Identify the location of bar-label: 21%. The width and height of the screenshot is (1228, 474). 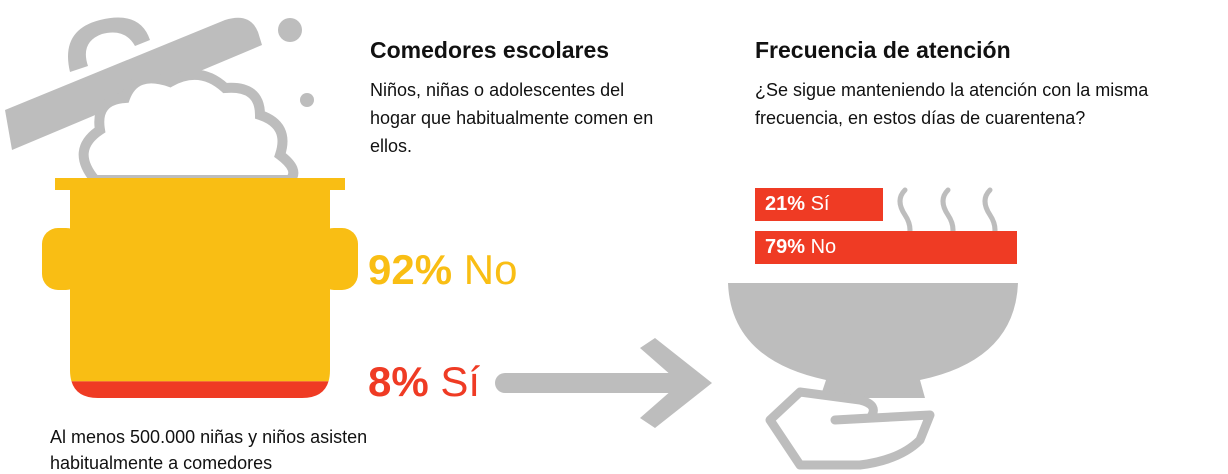
(785, 204).